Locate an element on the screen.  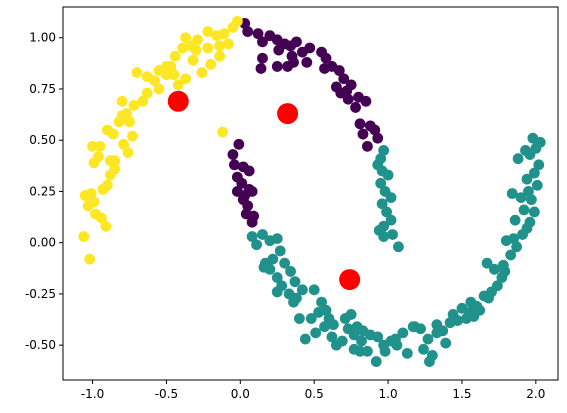
x-tick-label: 1.0 is located at coordinates (388, 394).